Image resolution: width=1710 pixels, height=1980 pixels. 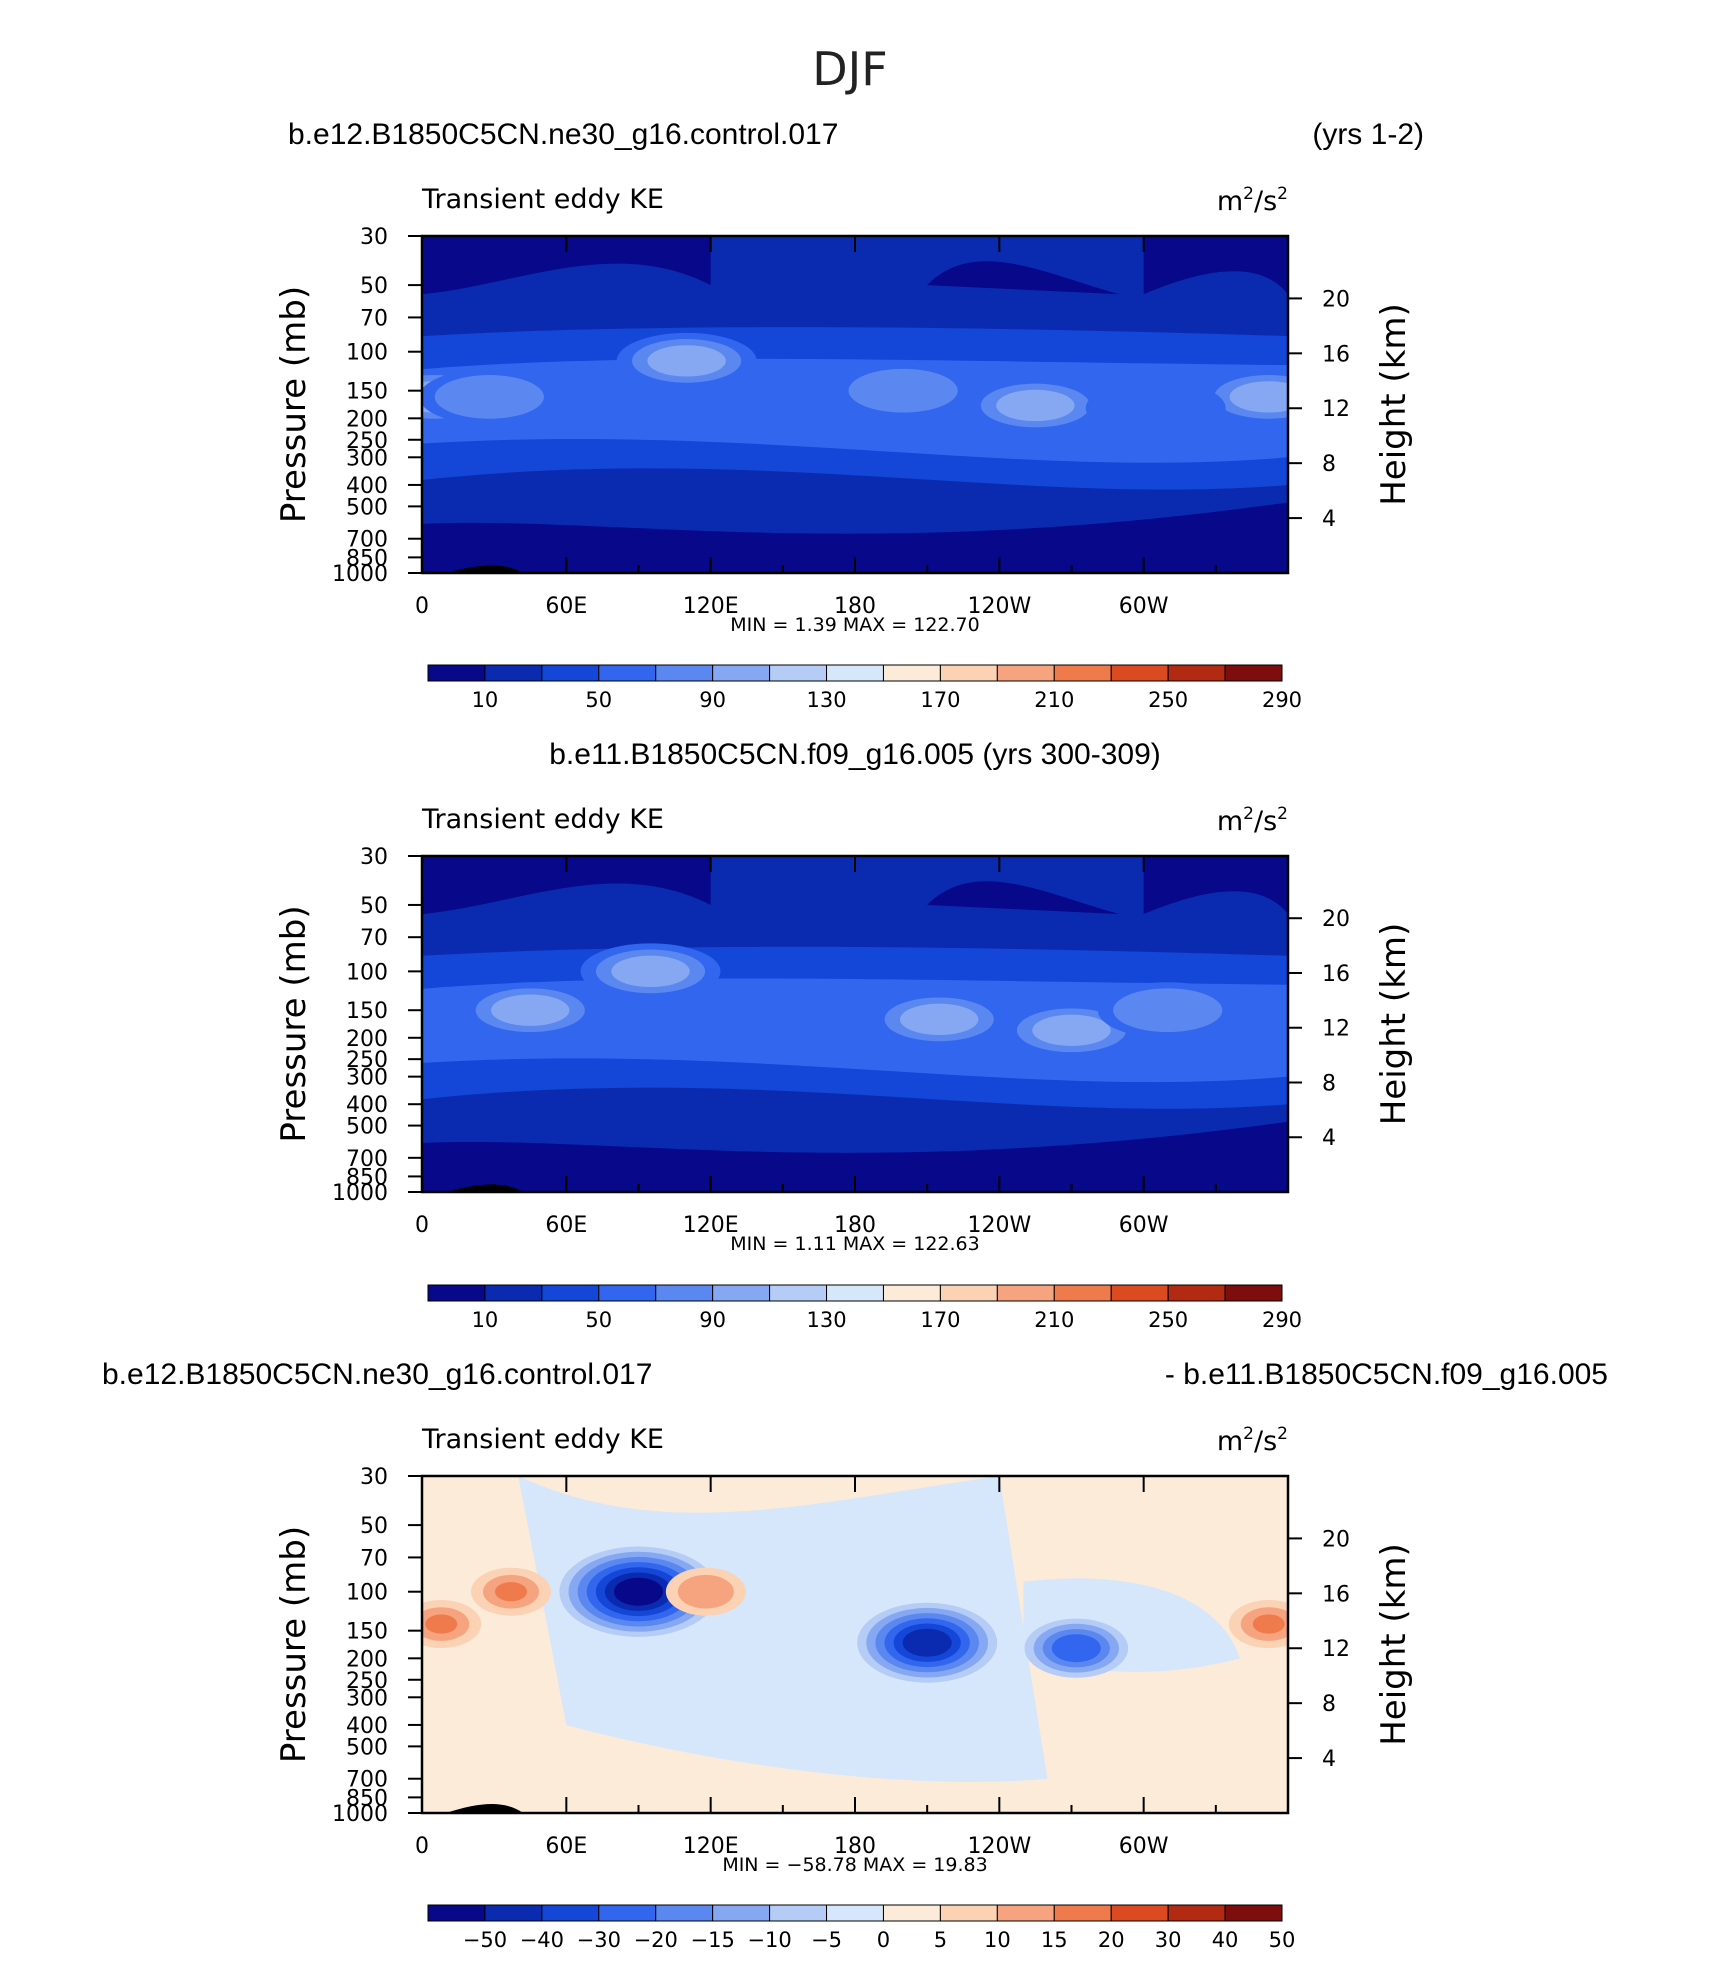 What do you see at coordinates (872, 1244) in the screenshot?
I see `max-label: MAX =` at bounding box center [872, 1244].